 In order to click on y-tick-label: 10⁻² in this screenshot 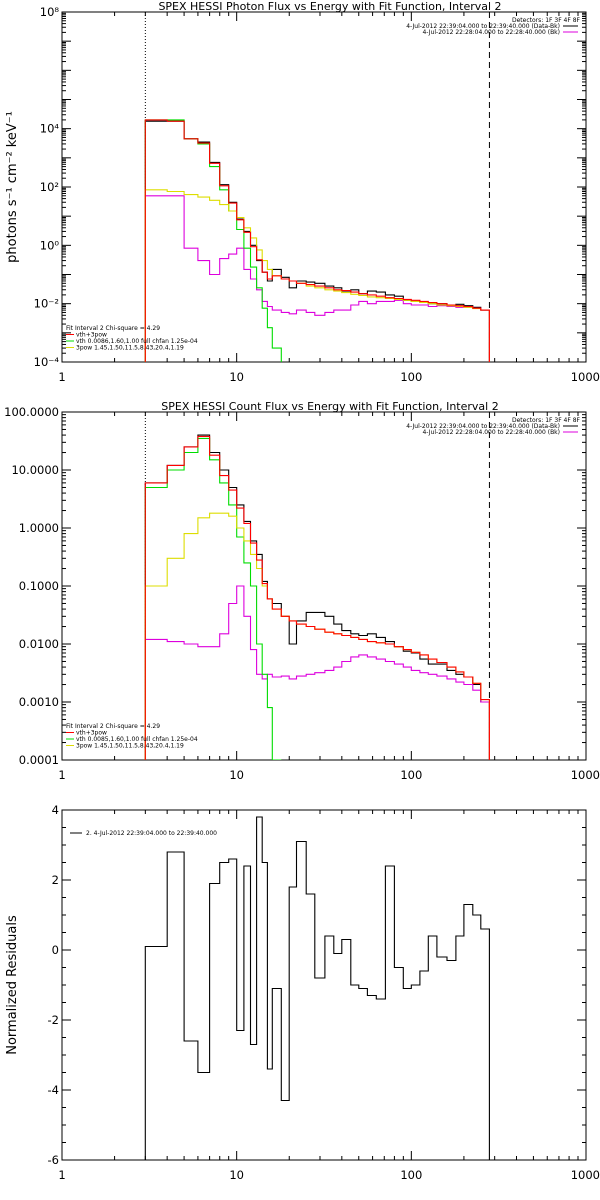, I will do `click(46, 304)`.